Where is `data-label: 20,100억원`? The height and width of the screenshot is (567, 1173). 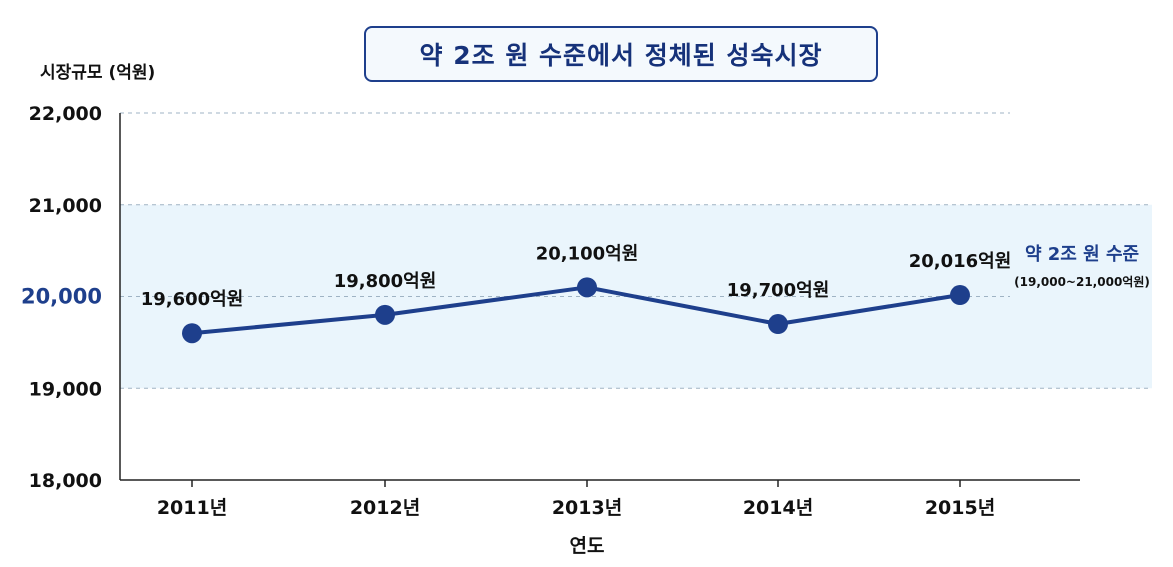
data-label: 20,100억원 is located at coordinates (587, 253).